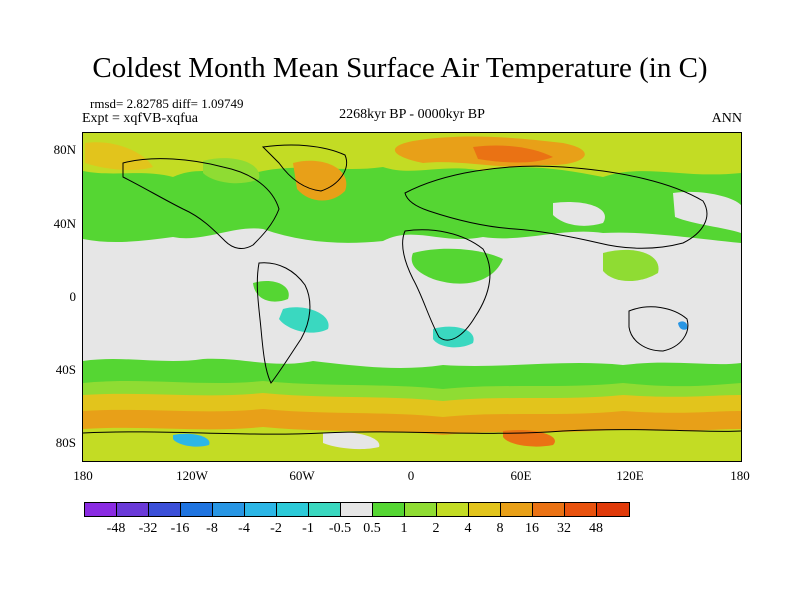 This screenshot has width=800, height=600. Describe the element at coordinates (201, 203) in the screenshot. I see `north-america-outline` at that location.